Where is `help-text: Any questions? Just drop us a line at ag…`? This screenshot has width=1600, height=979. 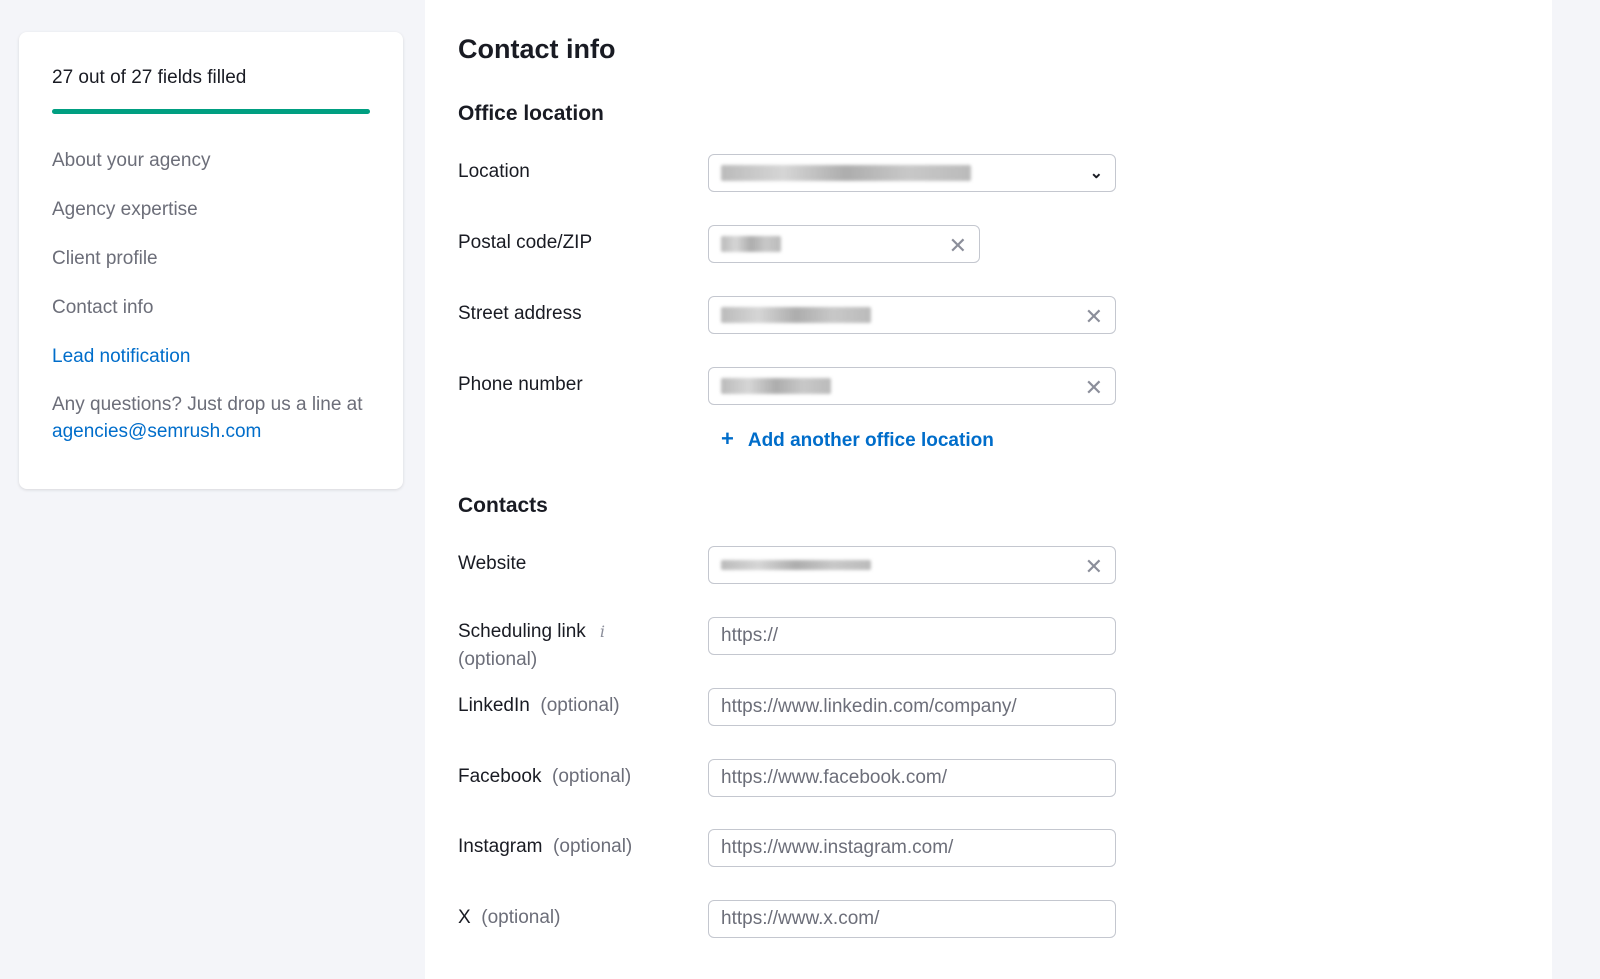 help-text: Any questions? Just drop us a line at ag… is located at coordinates (211, 418).